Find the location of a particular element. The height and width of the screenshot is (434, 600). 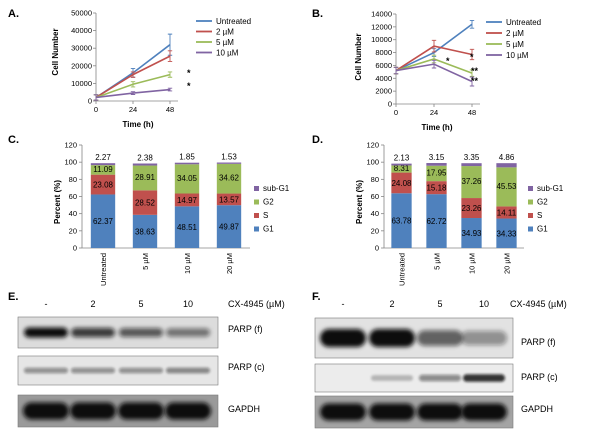

chart-c-bar-0-g1 is located at coordinates (103, 221).